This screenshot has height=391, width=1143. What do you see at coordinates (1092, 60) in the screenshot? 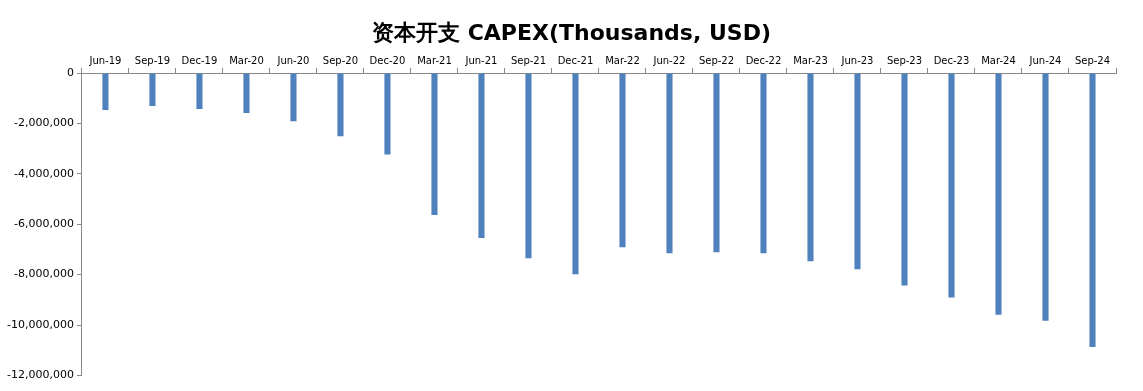
I see `x-tick-label: Sep-24` at bounding box center [1092, 60].